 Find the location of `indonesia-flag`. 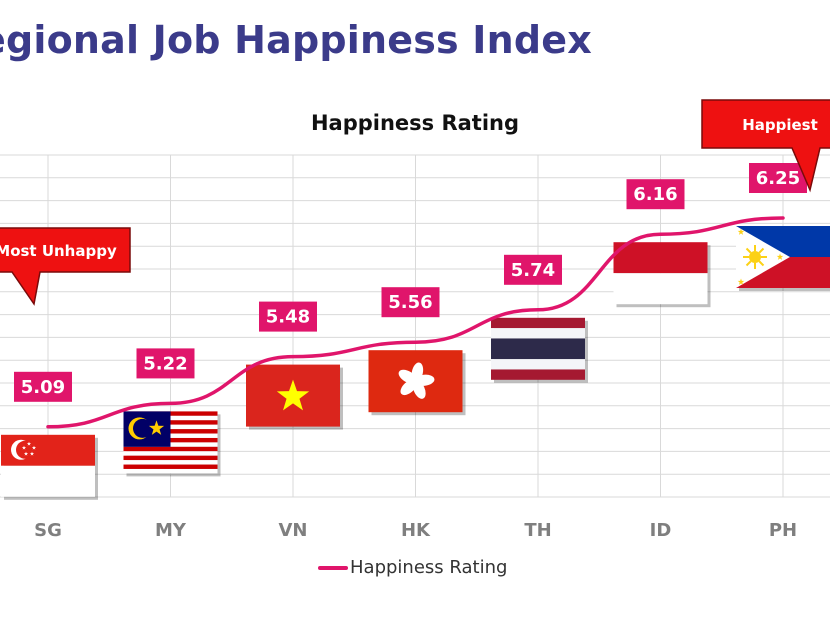

indonesia-flag is located at coordinates (662, 275).